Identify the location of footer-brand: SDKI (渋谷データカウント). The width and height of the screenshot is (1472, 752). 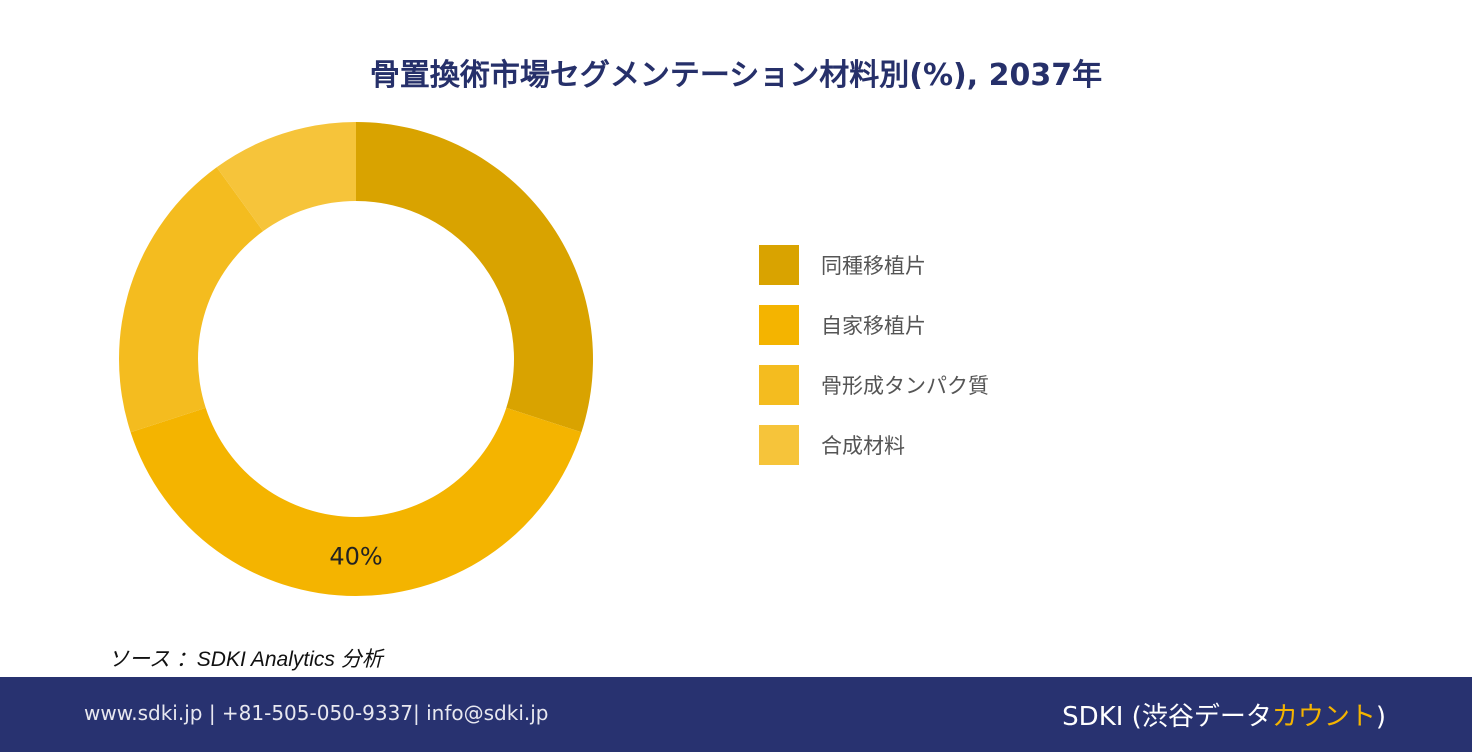
(1224, 714).